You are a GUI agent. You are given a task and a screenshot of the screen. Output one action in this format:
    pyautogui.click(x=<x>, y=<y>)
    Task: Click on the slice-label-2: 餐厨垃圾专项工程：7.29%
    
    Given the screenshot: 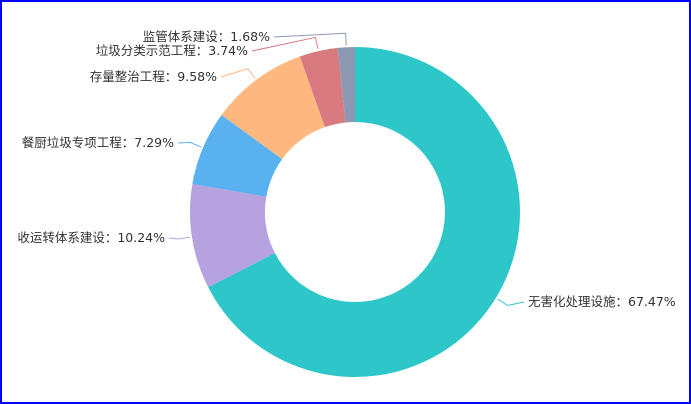 What is the action you would take?
    pyautogui.click(x=98, y=142)
    